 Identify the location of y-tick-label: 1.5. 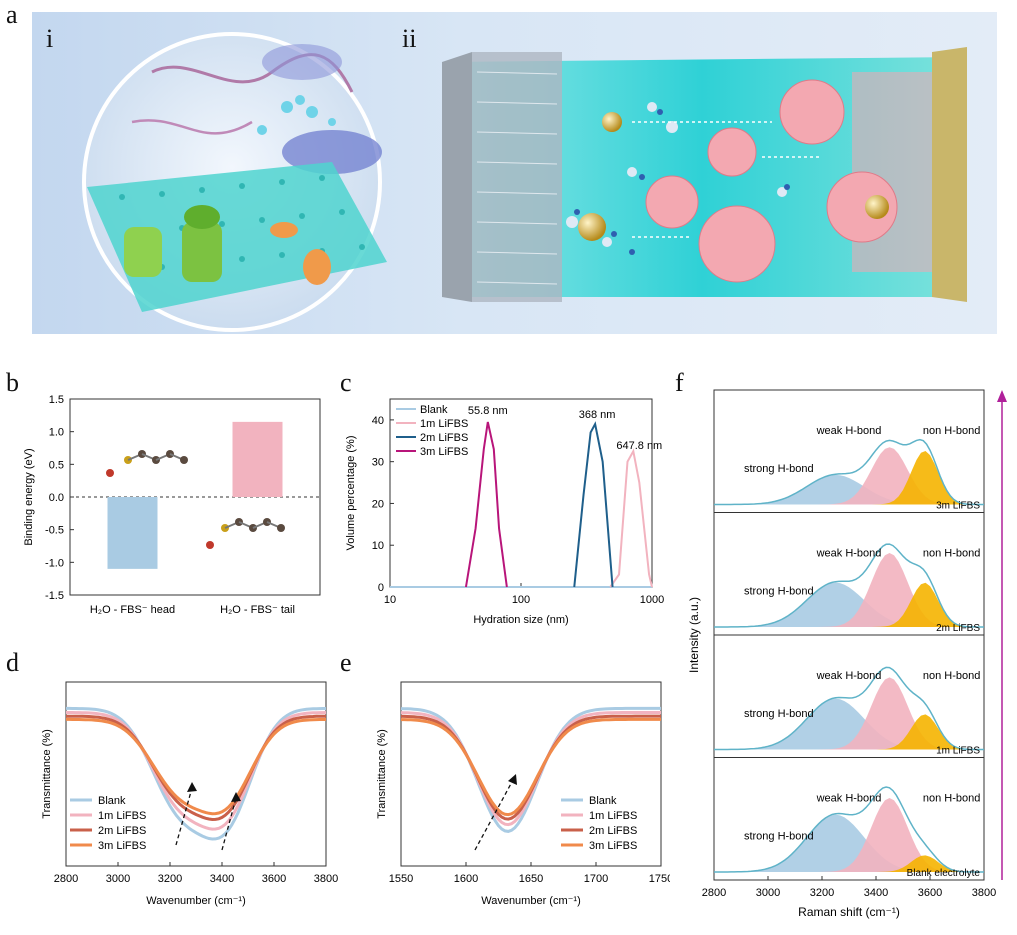
(56, 400).